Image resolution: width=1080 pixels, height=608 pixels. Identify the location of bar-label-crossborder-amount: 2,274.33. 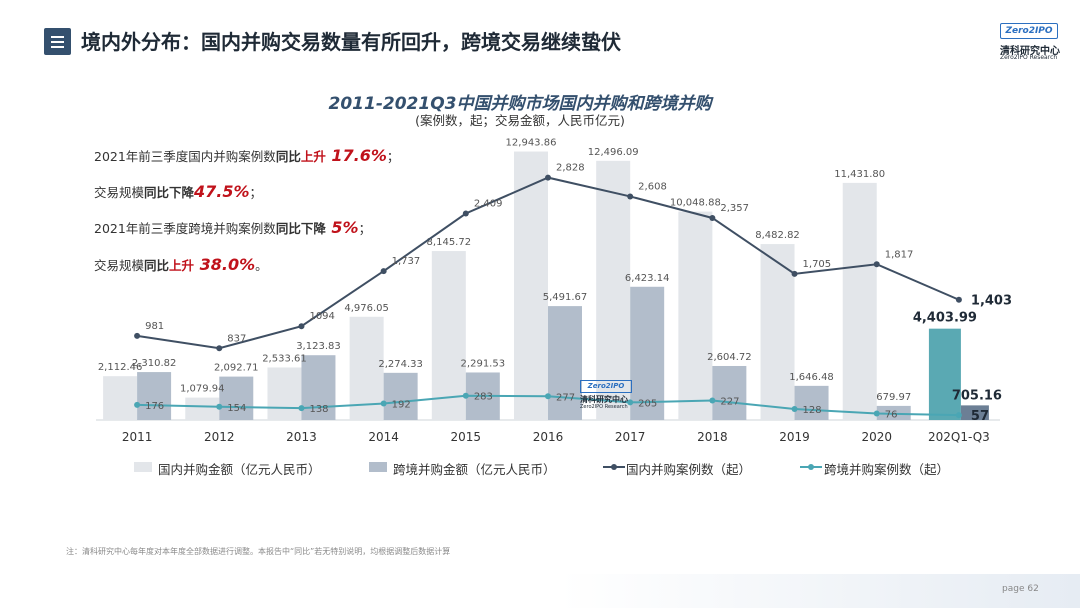
(400, 364).